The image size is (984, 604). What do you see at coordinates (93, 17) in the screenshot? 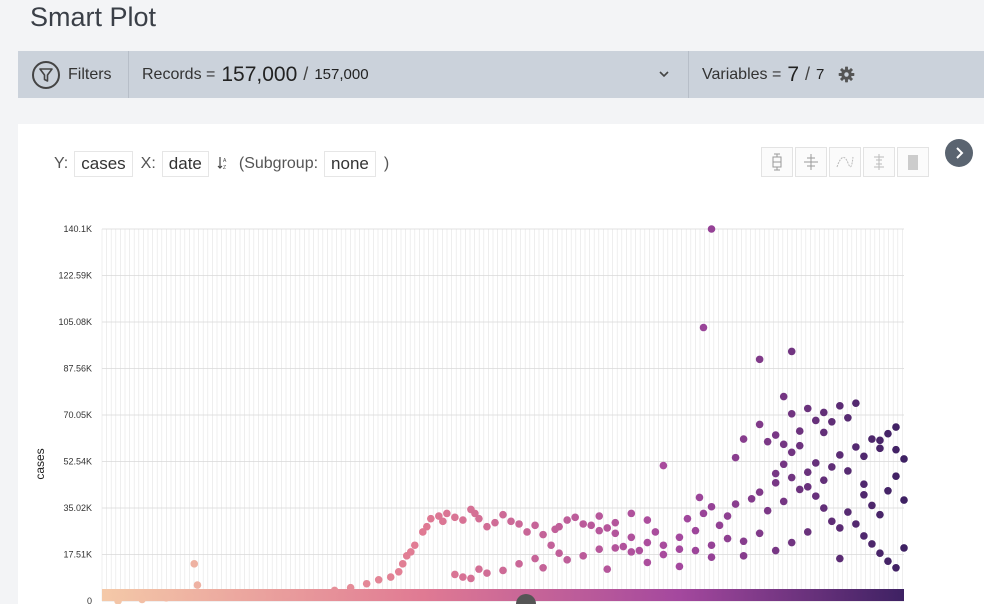
I see `page-title: Smart Plot` at bounding box center [93, 17].